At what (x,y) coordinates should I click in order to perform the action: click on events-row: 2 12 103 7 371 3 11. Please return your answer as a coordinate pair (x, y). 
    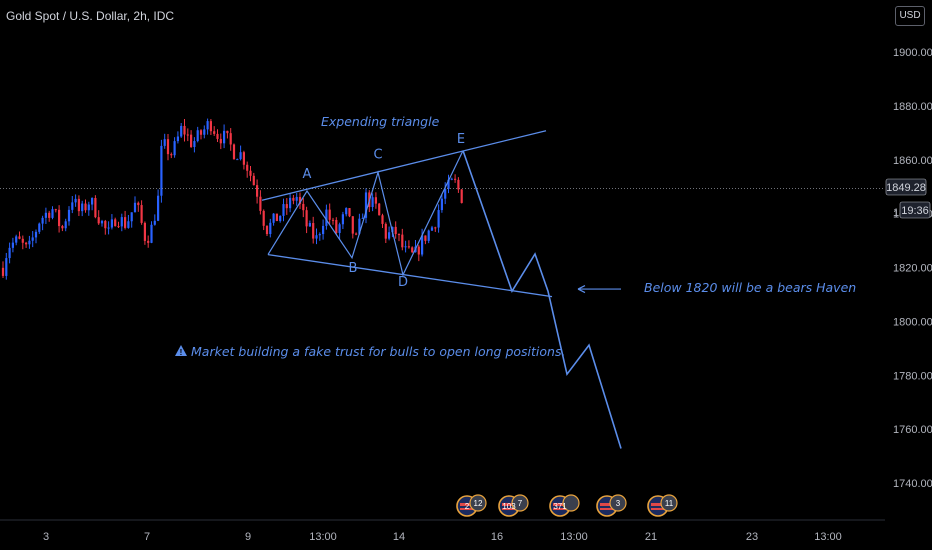
    Looking at the image, I should click on (567, 505).